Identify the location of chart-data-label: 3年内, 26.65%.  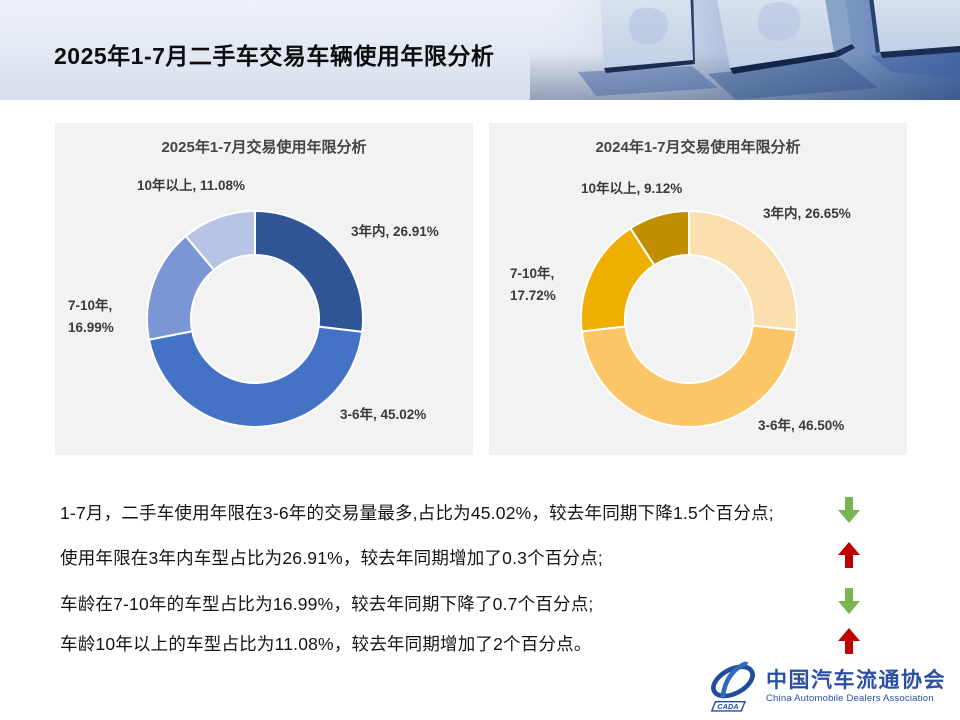
(807, 213).